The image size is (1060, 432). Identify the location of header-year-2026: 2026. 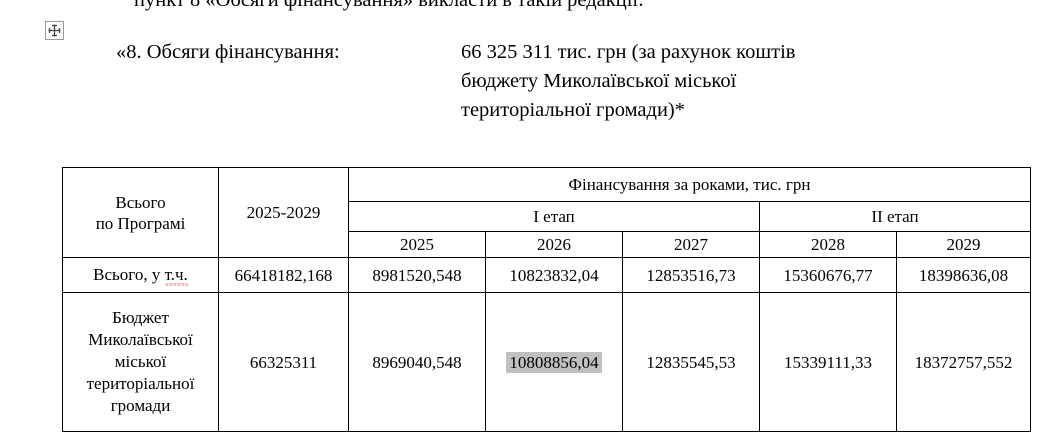
(554, 244).